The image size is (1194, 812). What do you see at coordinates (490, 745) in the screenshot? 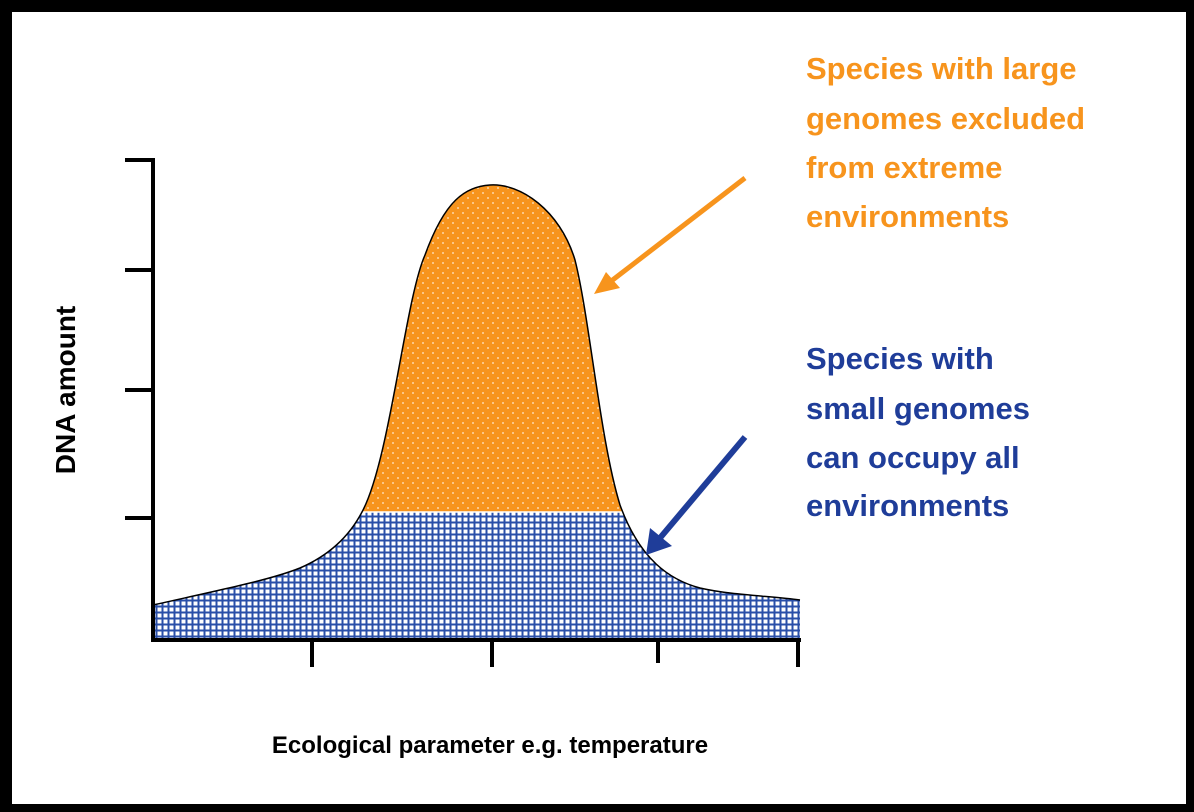
I see `x-axis-label: Ecological parameter e.g. temperature` at bounding box center [490, 745].